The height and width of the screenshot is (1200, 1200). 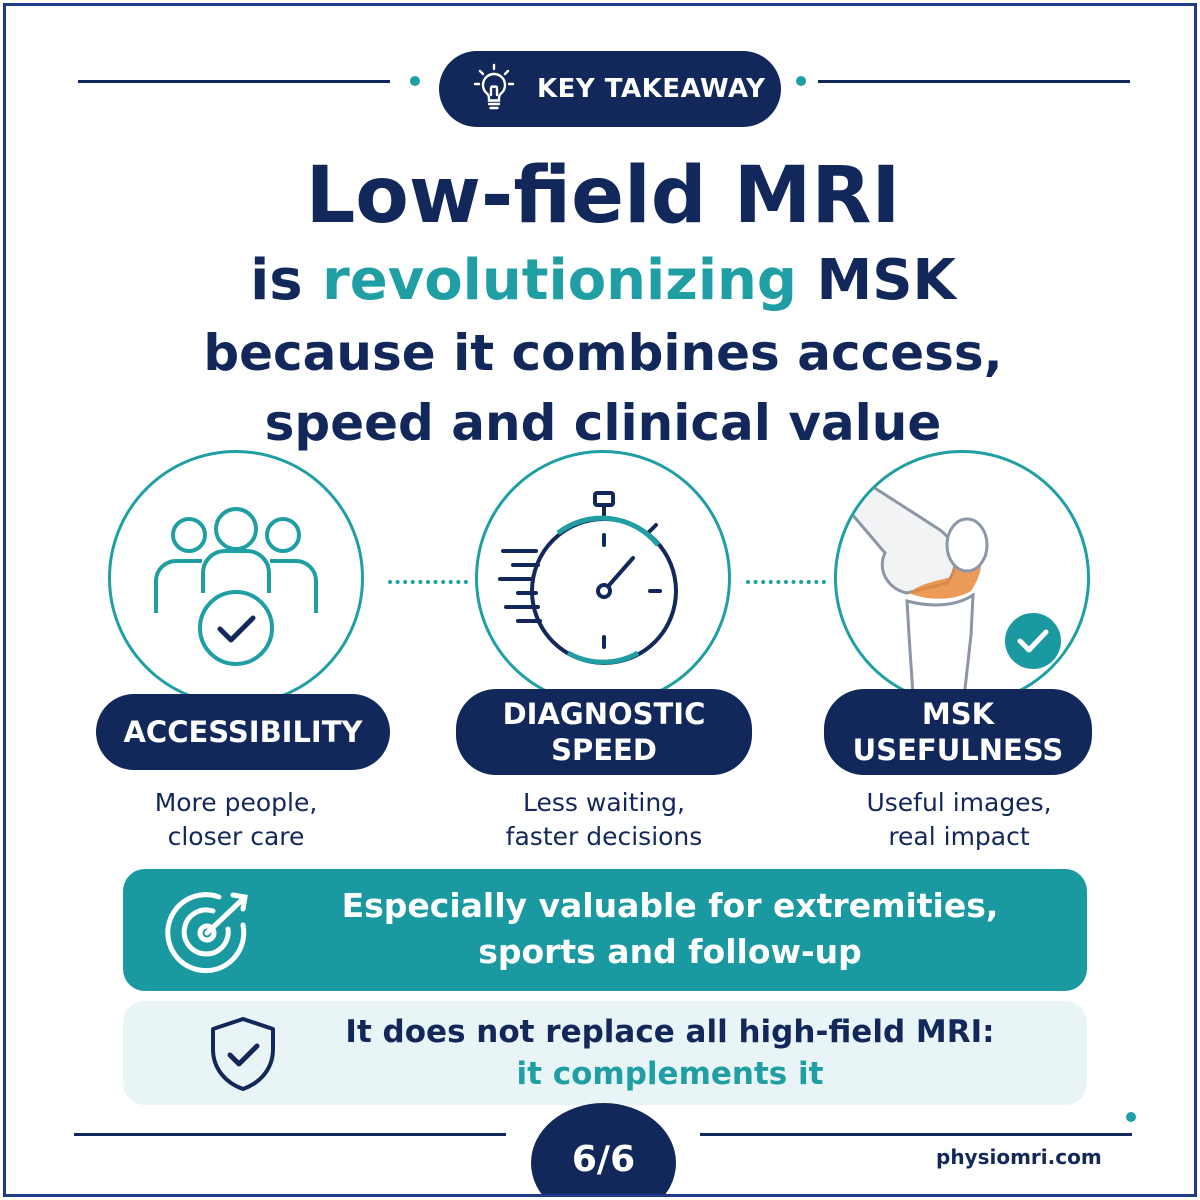 I want to click on stopwatch-icon, so click(x=588, y=578).